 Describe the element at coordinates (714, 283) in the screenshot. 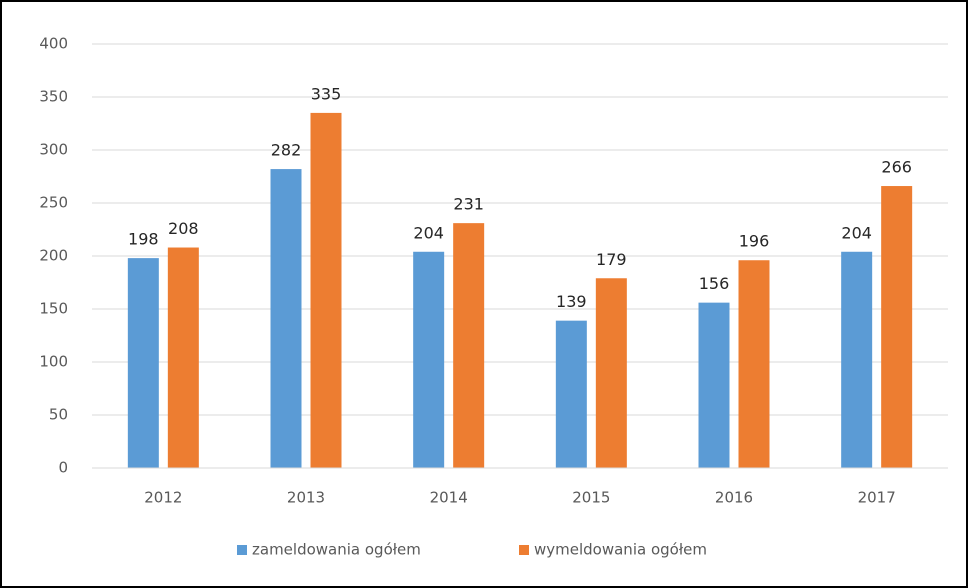

I see `data-label: 156` at that location.